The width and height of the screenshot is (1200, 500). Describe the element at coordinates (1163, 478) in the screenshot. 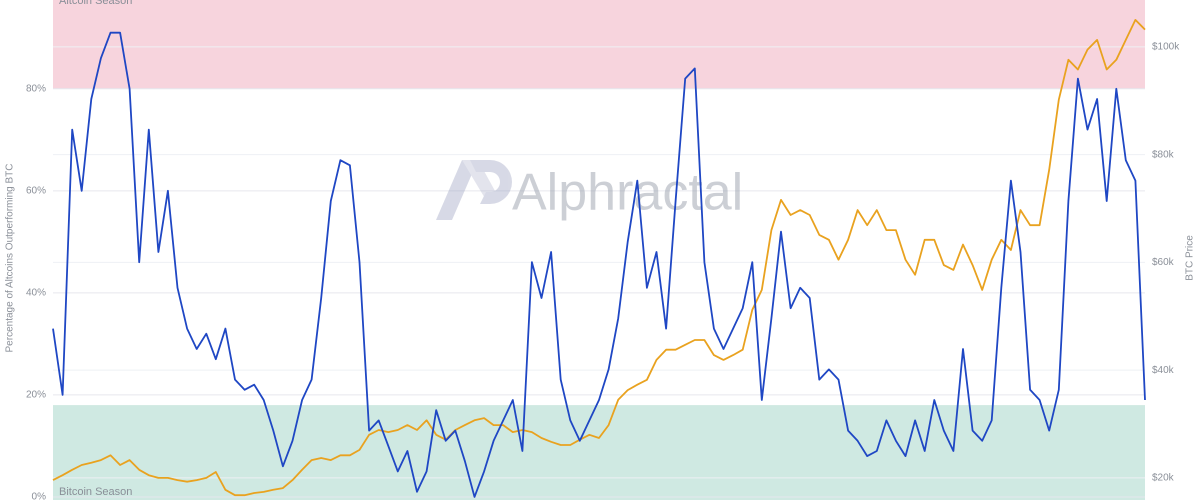

I see `y2-tick-label: $20k` at that location.